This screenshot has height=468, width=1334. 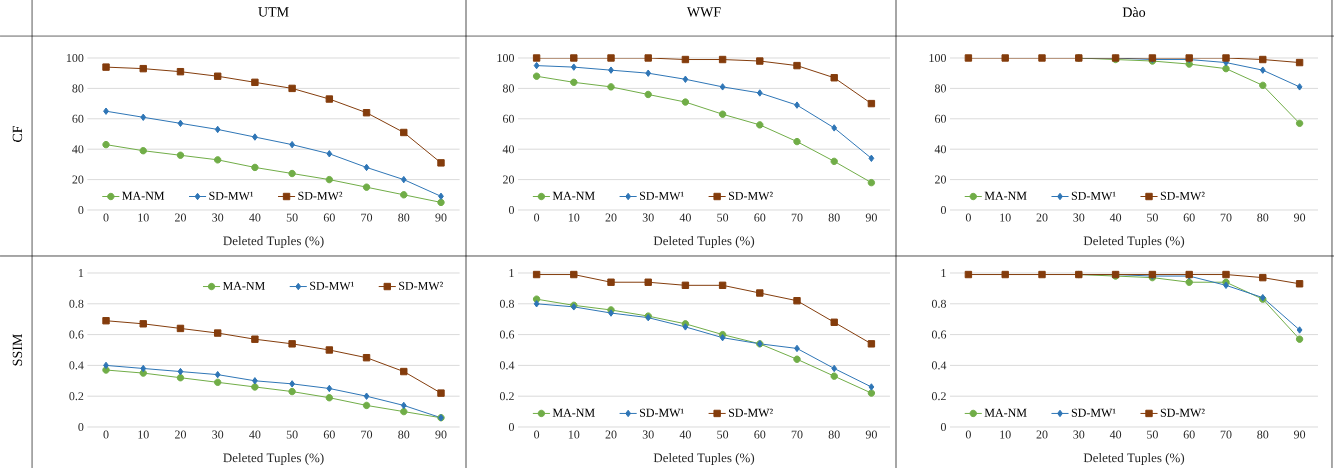 I want to click on chart-title: UTM, so click(x=273, y=12).